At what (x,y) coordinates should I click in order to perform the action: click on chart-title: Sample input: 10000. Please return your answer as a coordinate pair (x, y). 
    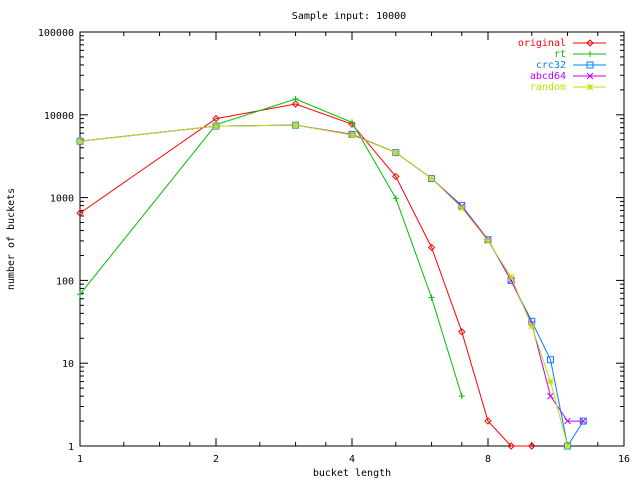
    Looking at the image, I should click on (349, 16).